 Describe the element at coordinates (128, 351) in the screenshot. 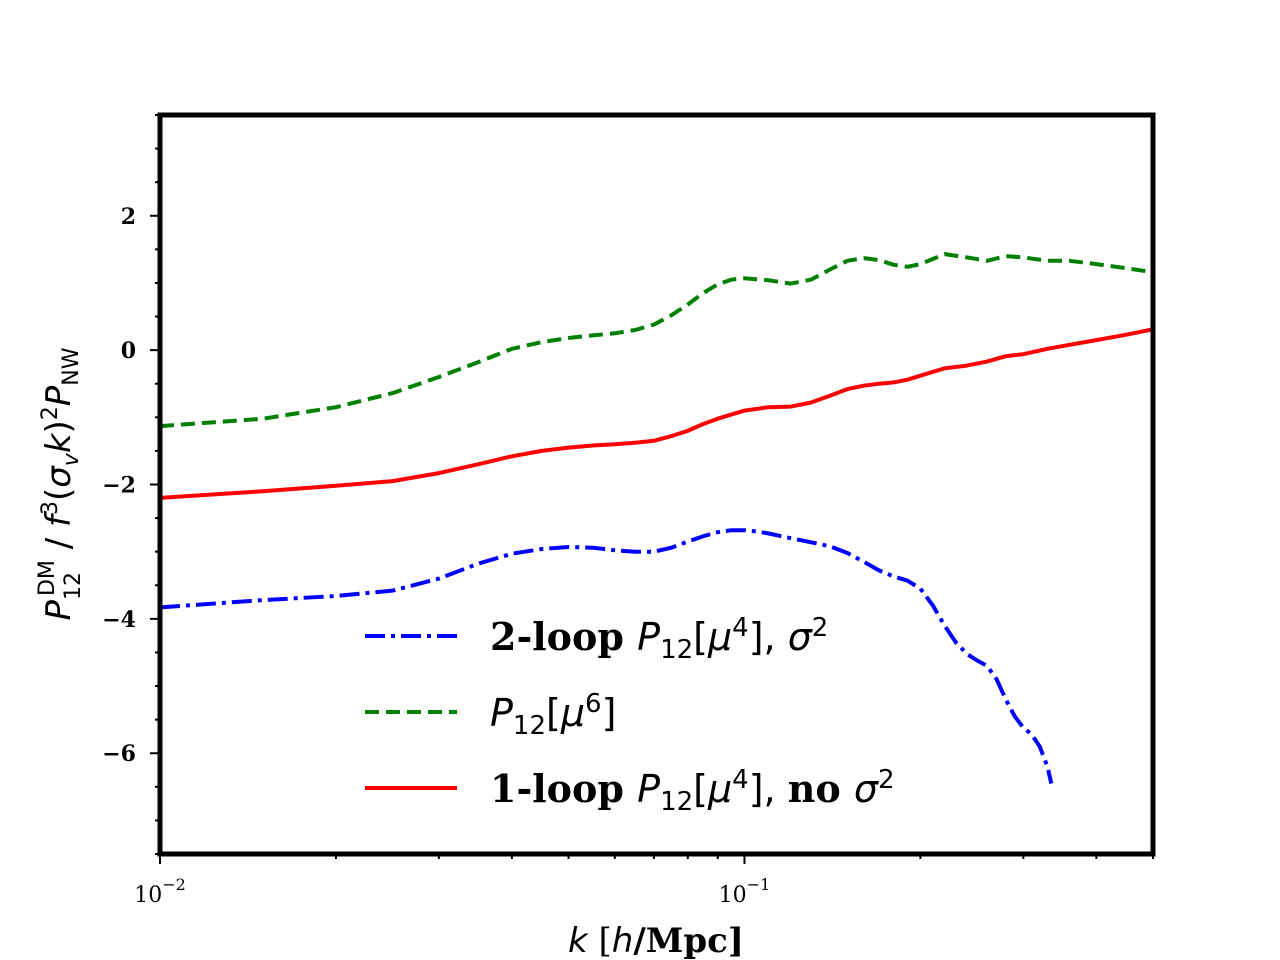

I see `y-tick-label: 0` at that location.